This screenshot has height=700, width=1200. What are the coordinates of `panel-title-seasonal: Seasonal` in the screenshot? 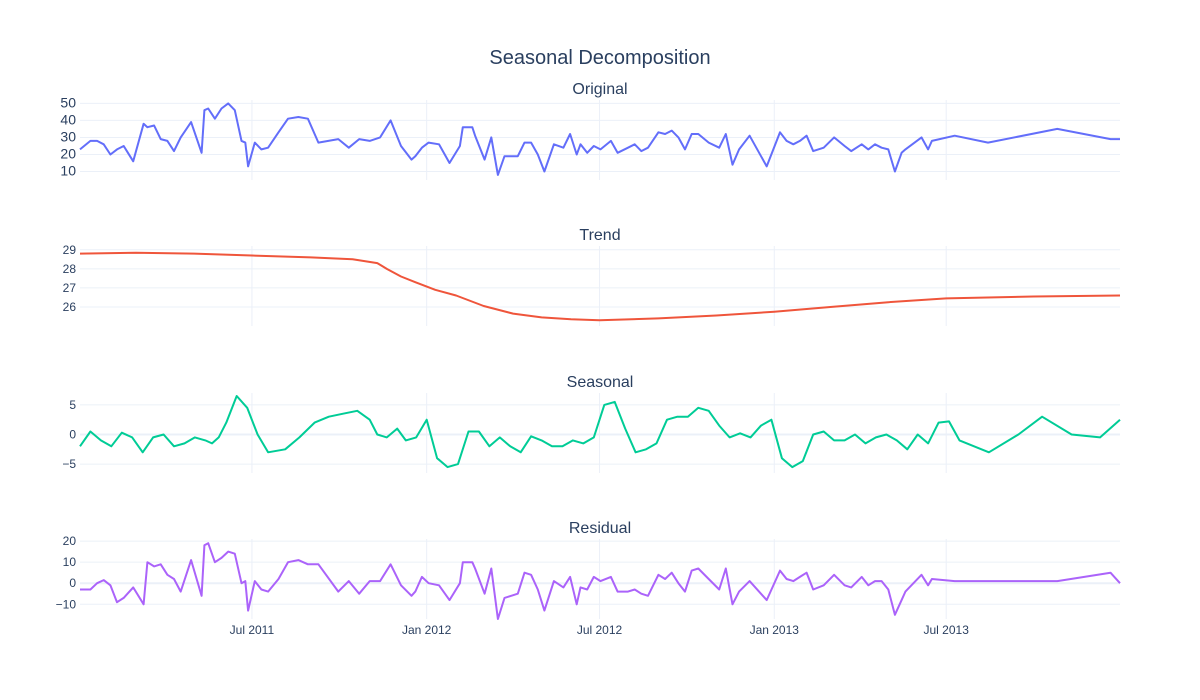 It's located at (600, 382).